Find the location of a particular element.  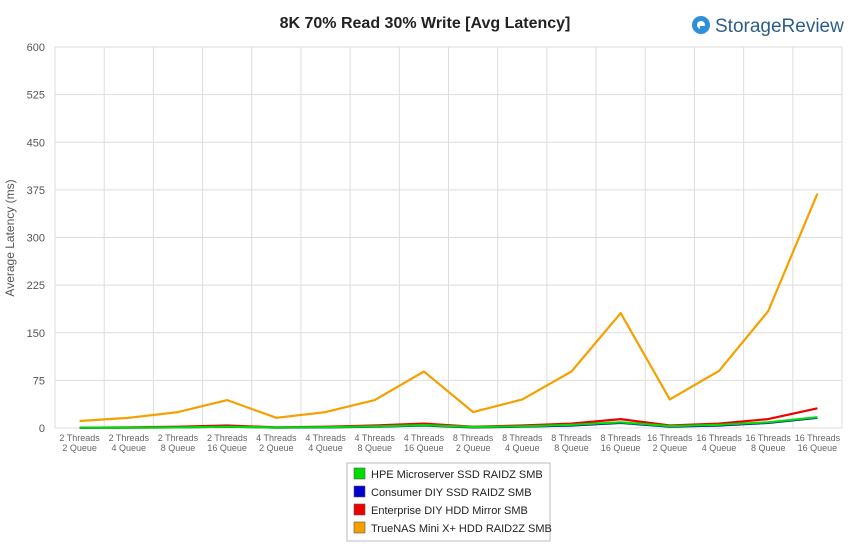

y-tick-label: 300 is located at coordinates (36, 239).